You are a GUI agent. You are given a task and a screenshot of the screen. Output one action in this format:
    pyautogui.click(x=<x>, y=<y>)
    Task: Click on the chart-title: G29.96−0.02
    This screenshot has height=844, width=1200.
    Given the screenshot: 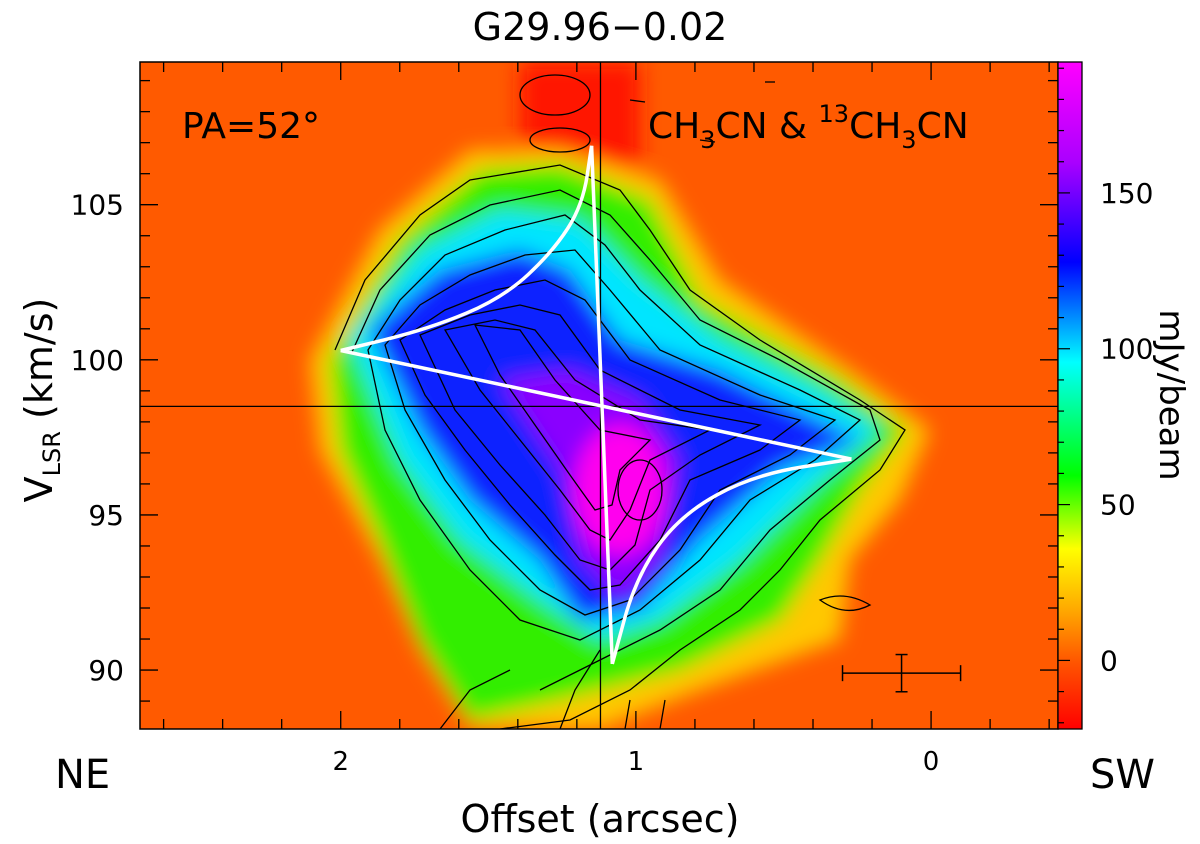 What is the action you would take?
    pyautogui.click(x=600, y=27)
    